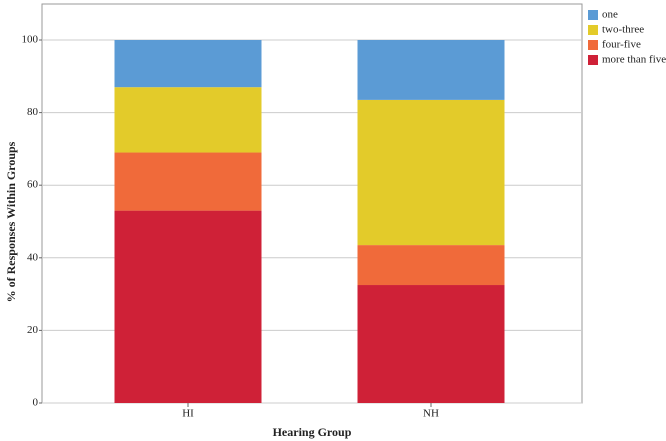 Image resolution: width=666 pixels, height=441 pixels. Describe the element at coordinates (11, 221) in the screenshot. I see `y-axis-title: % of Responses Within Groups` at that location.